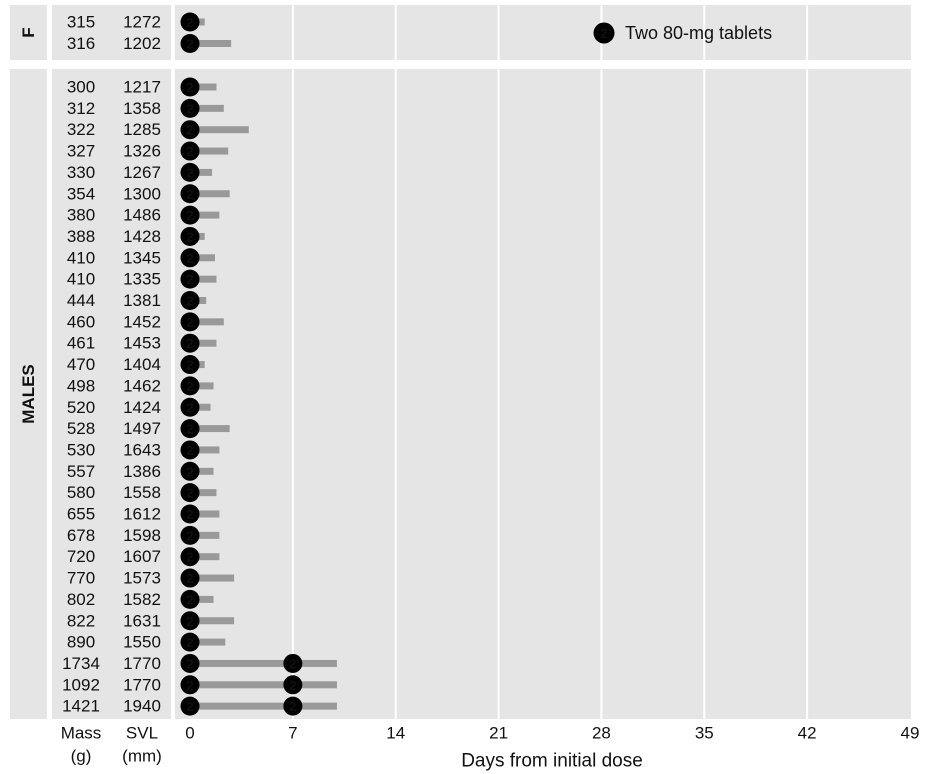 The width and height of the screenshot is (935, 774). I want to click on svl-header: SVL, so click(142, 733).